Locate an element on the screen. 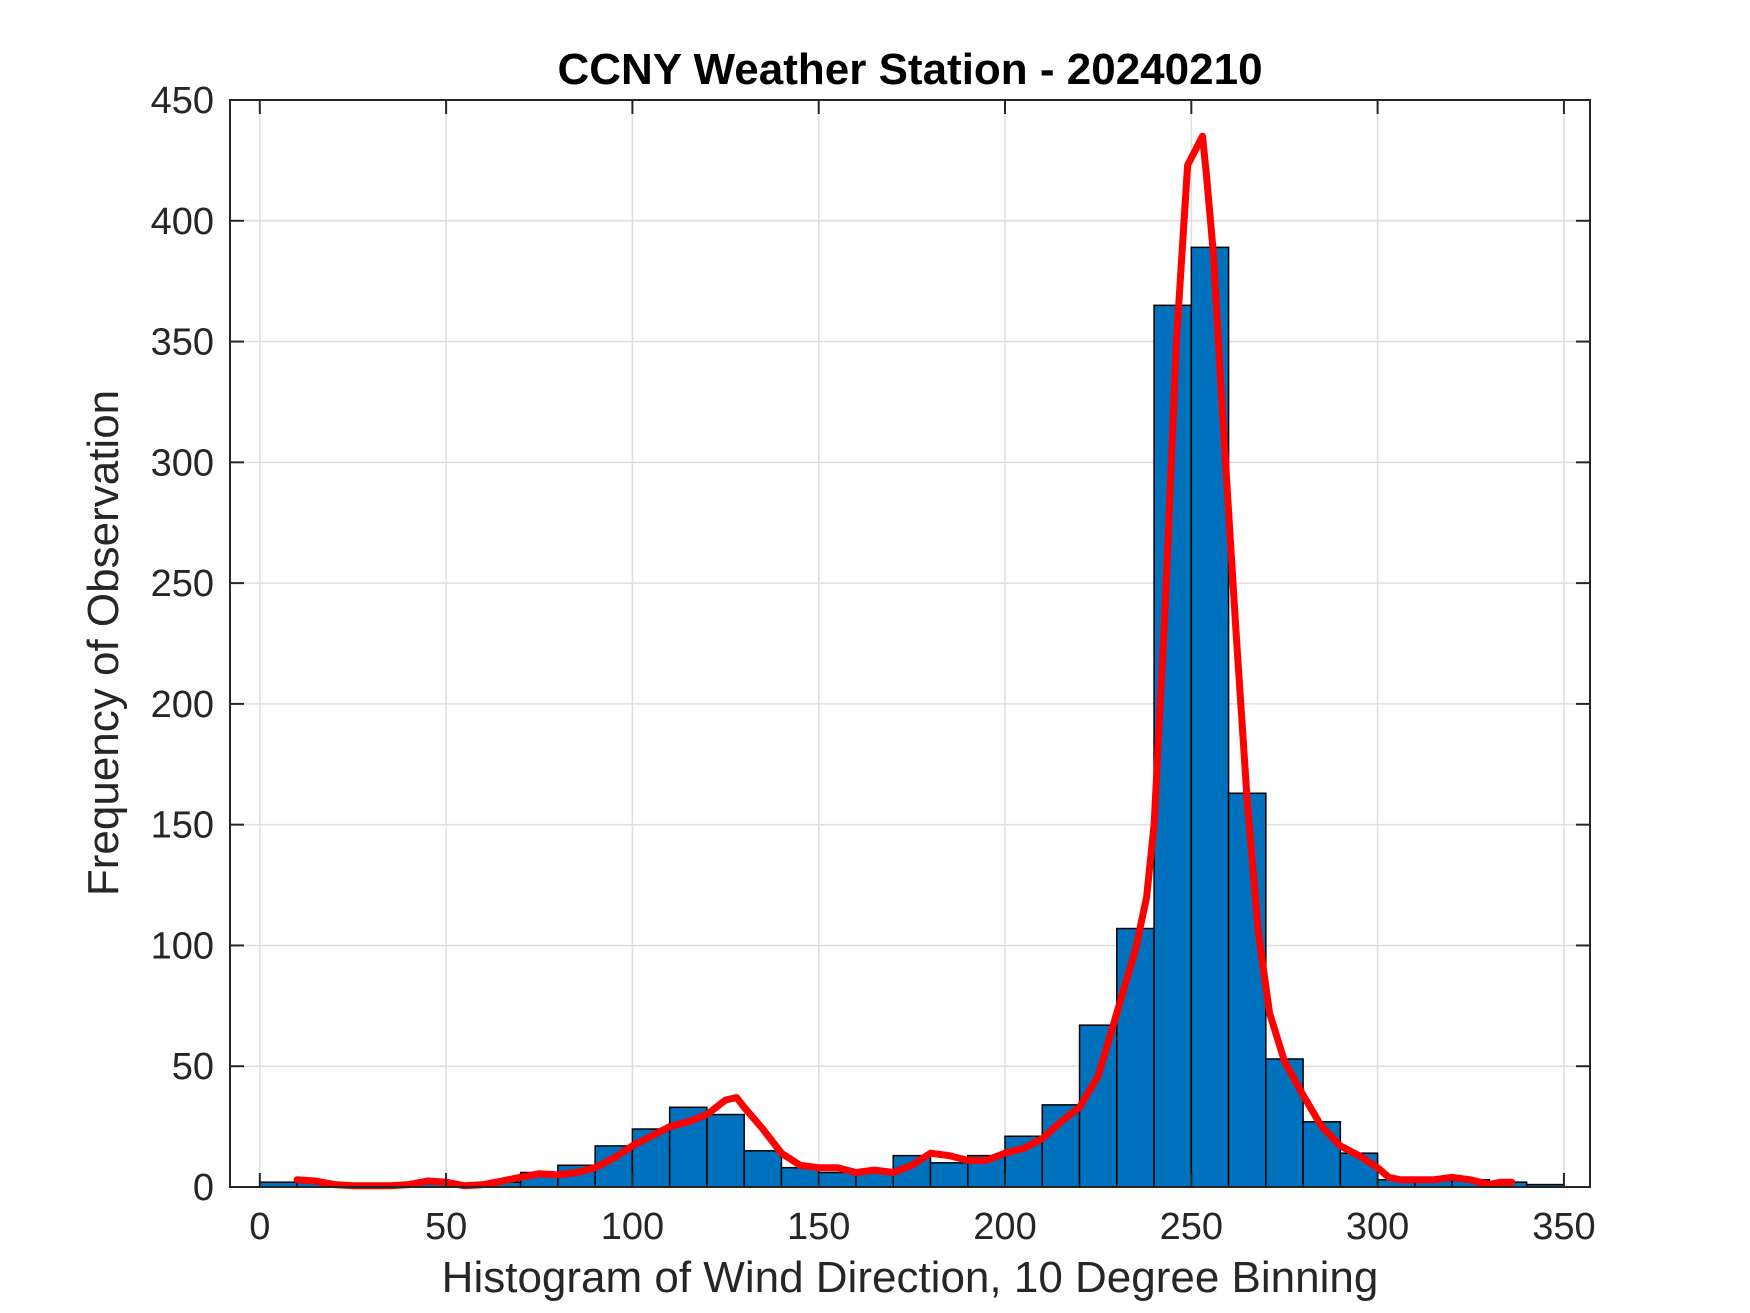 Image resolution: width=1750 pixels, height=1313 pixels. y-tick-label: 400 is located at coordinates (182, 222).